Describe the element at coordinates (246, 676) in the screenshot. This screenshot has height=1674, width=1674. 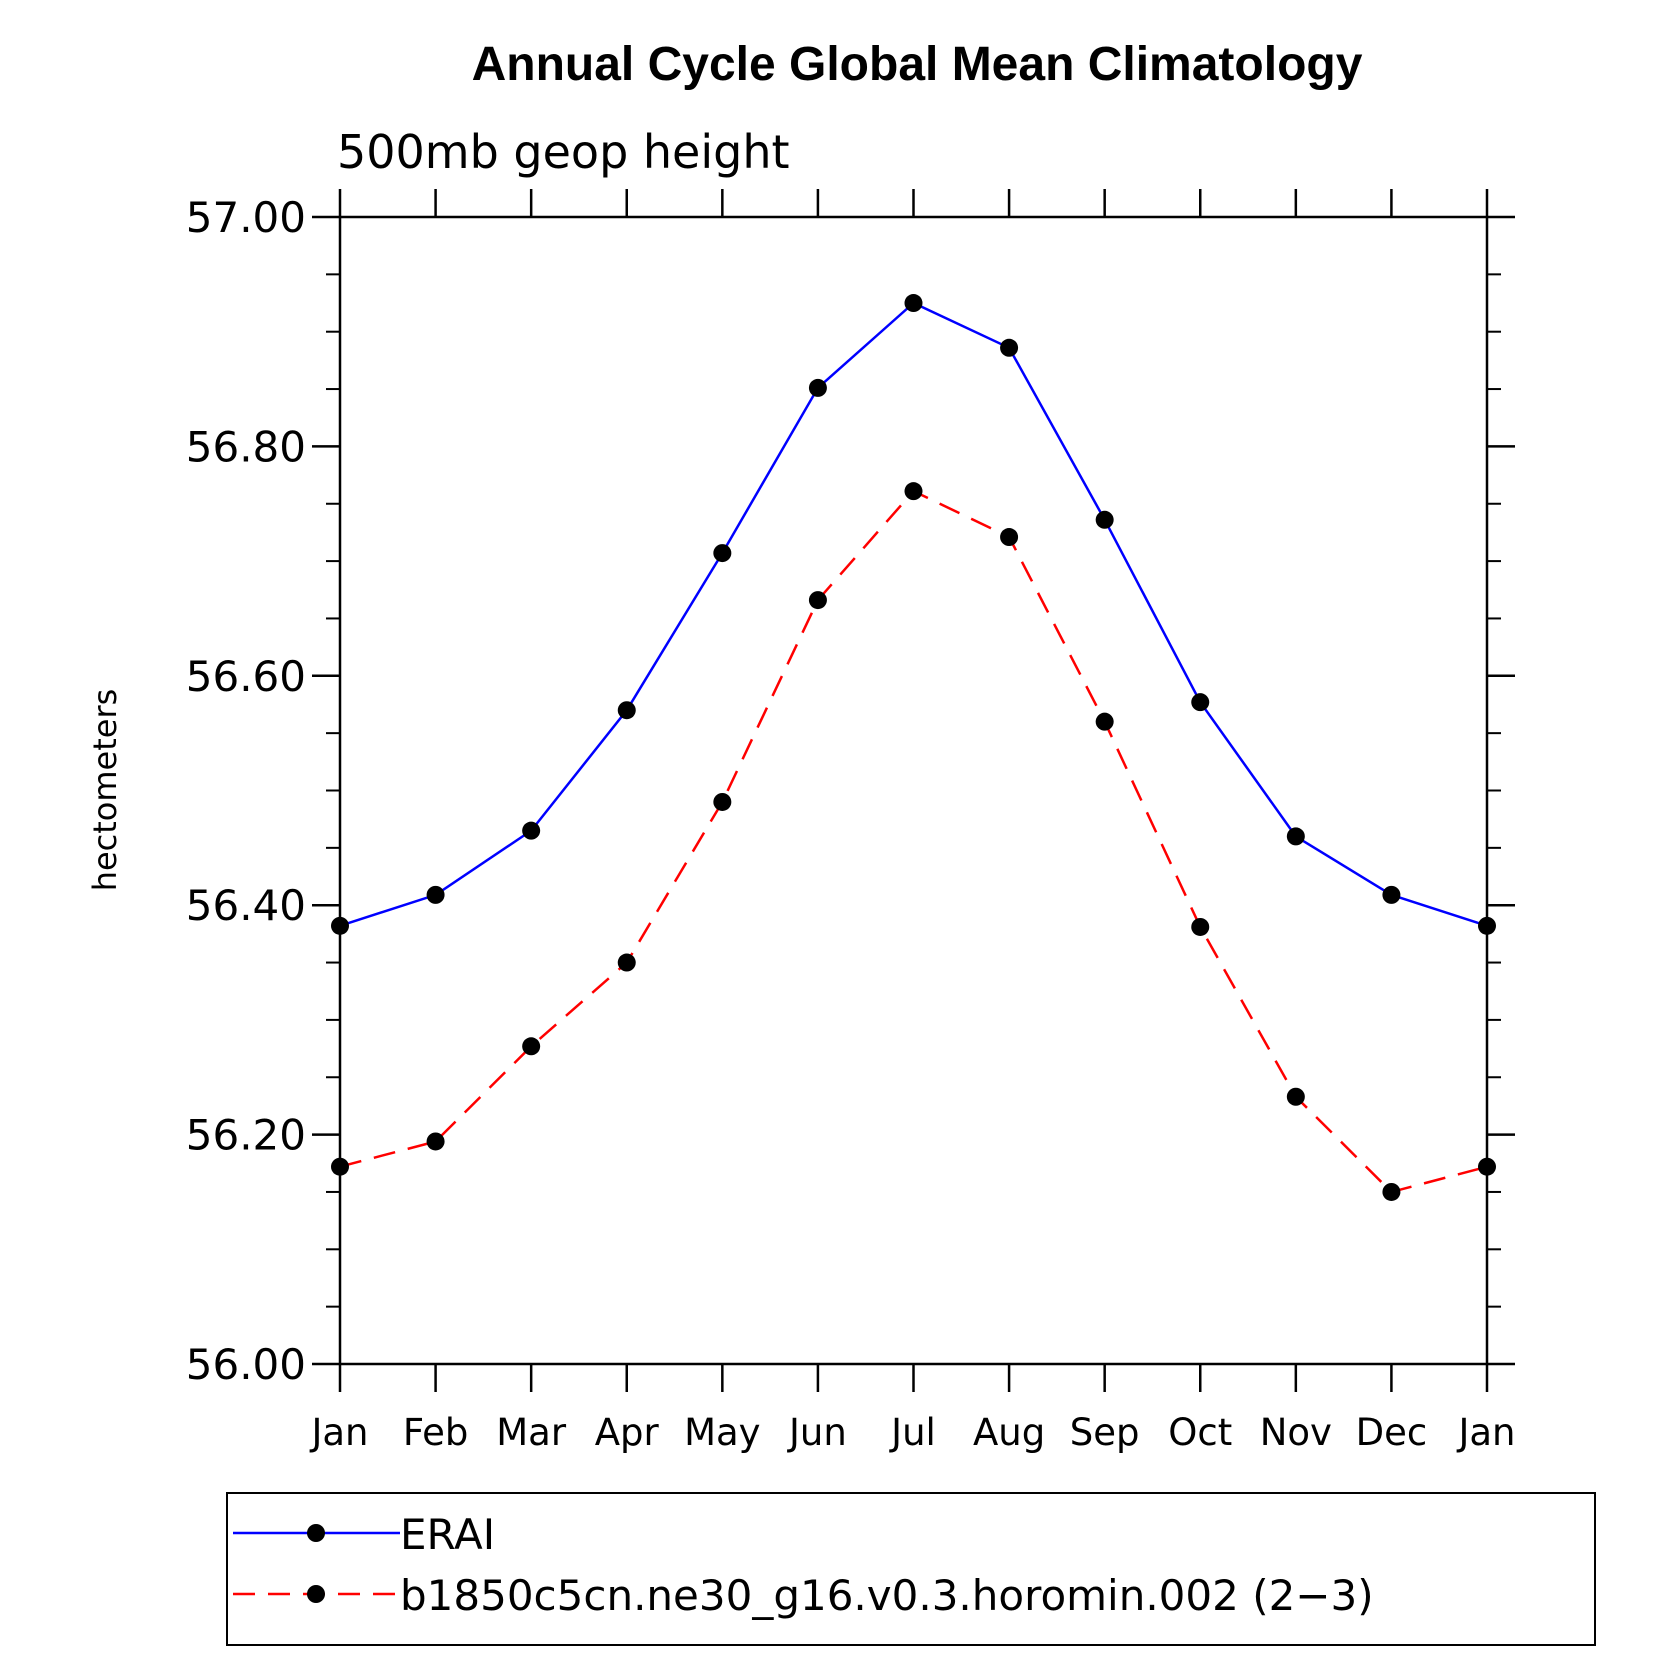
I see `y-tick-label: 56.60` at that location.